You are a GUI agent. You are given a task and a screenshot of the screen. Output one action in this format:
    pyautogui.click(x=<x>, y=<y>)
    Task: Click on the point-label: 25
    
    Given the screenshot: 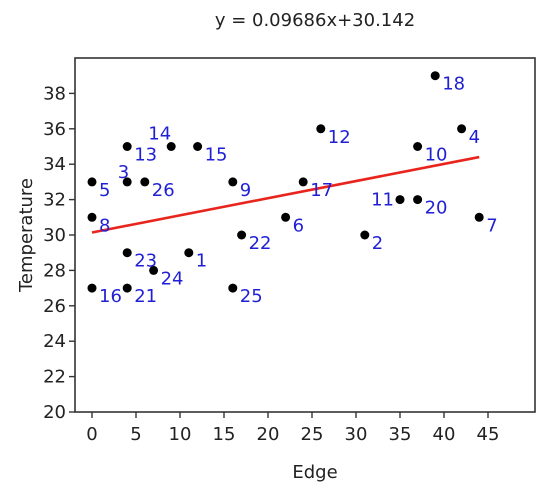 What is the action you would take?
    pyautogui.click(x=251, y=296)
    